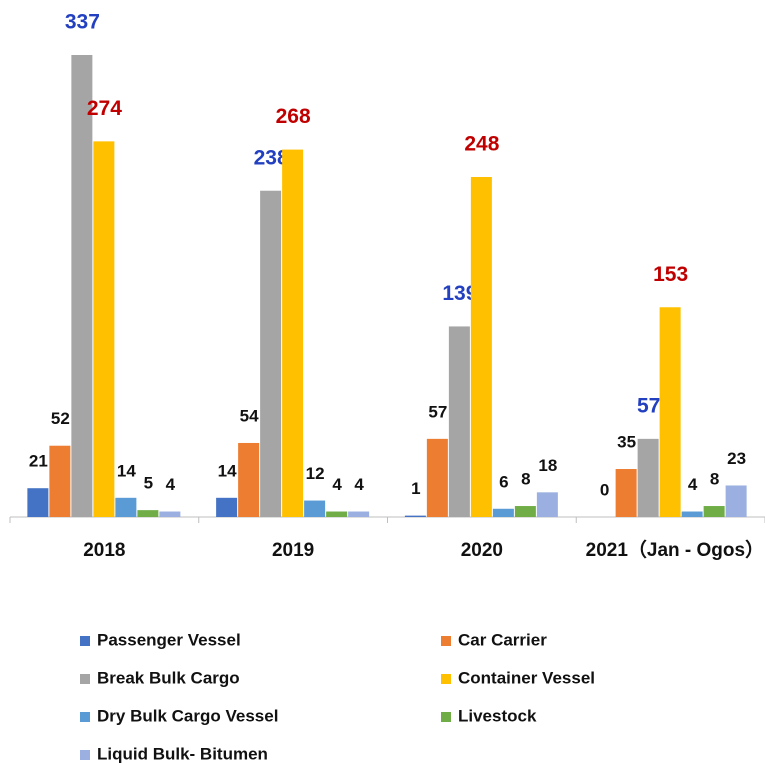 This screenshot has height=763, width=765. Describe the element at coordinates (604, 489) in the screenshot. I see `data-label: 0` at that location.